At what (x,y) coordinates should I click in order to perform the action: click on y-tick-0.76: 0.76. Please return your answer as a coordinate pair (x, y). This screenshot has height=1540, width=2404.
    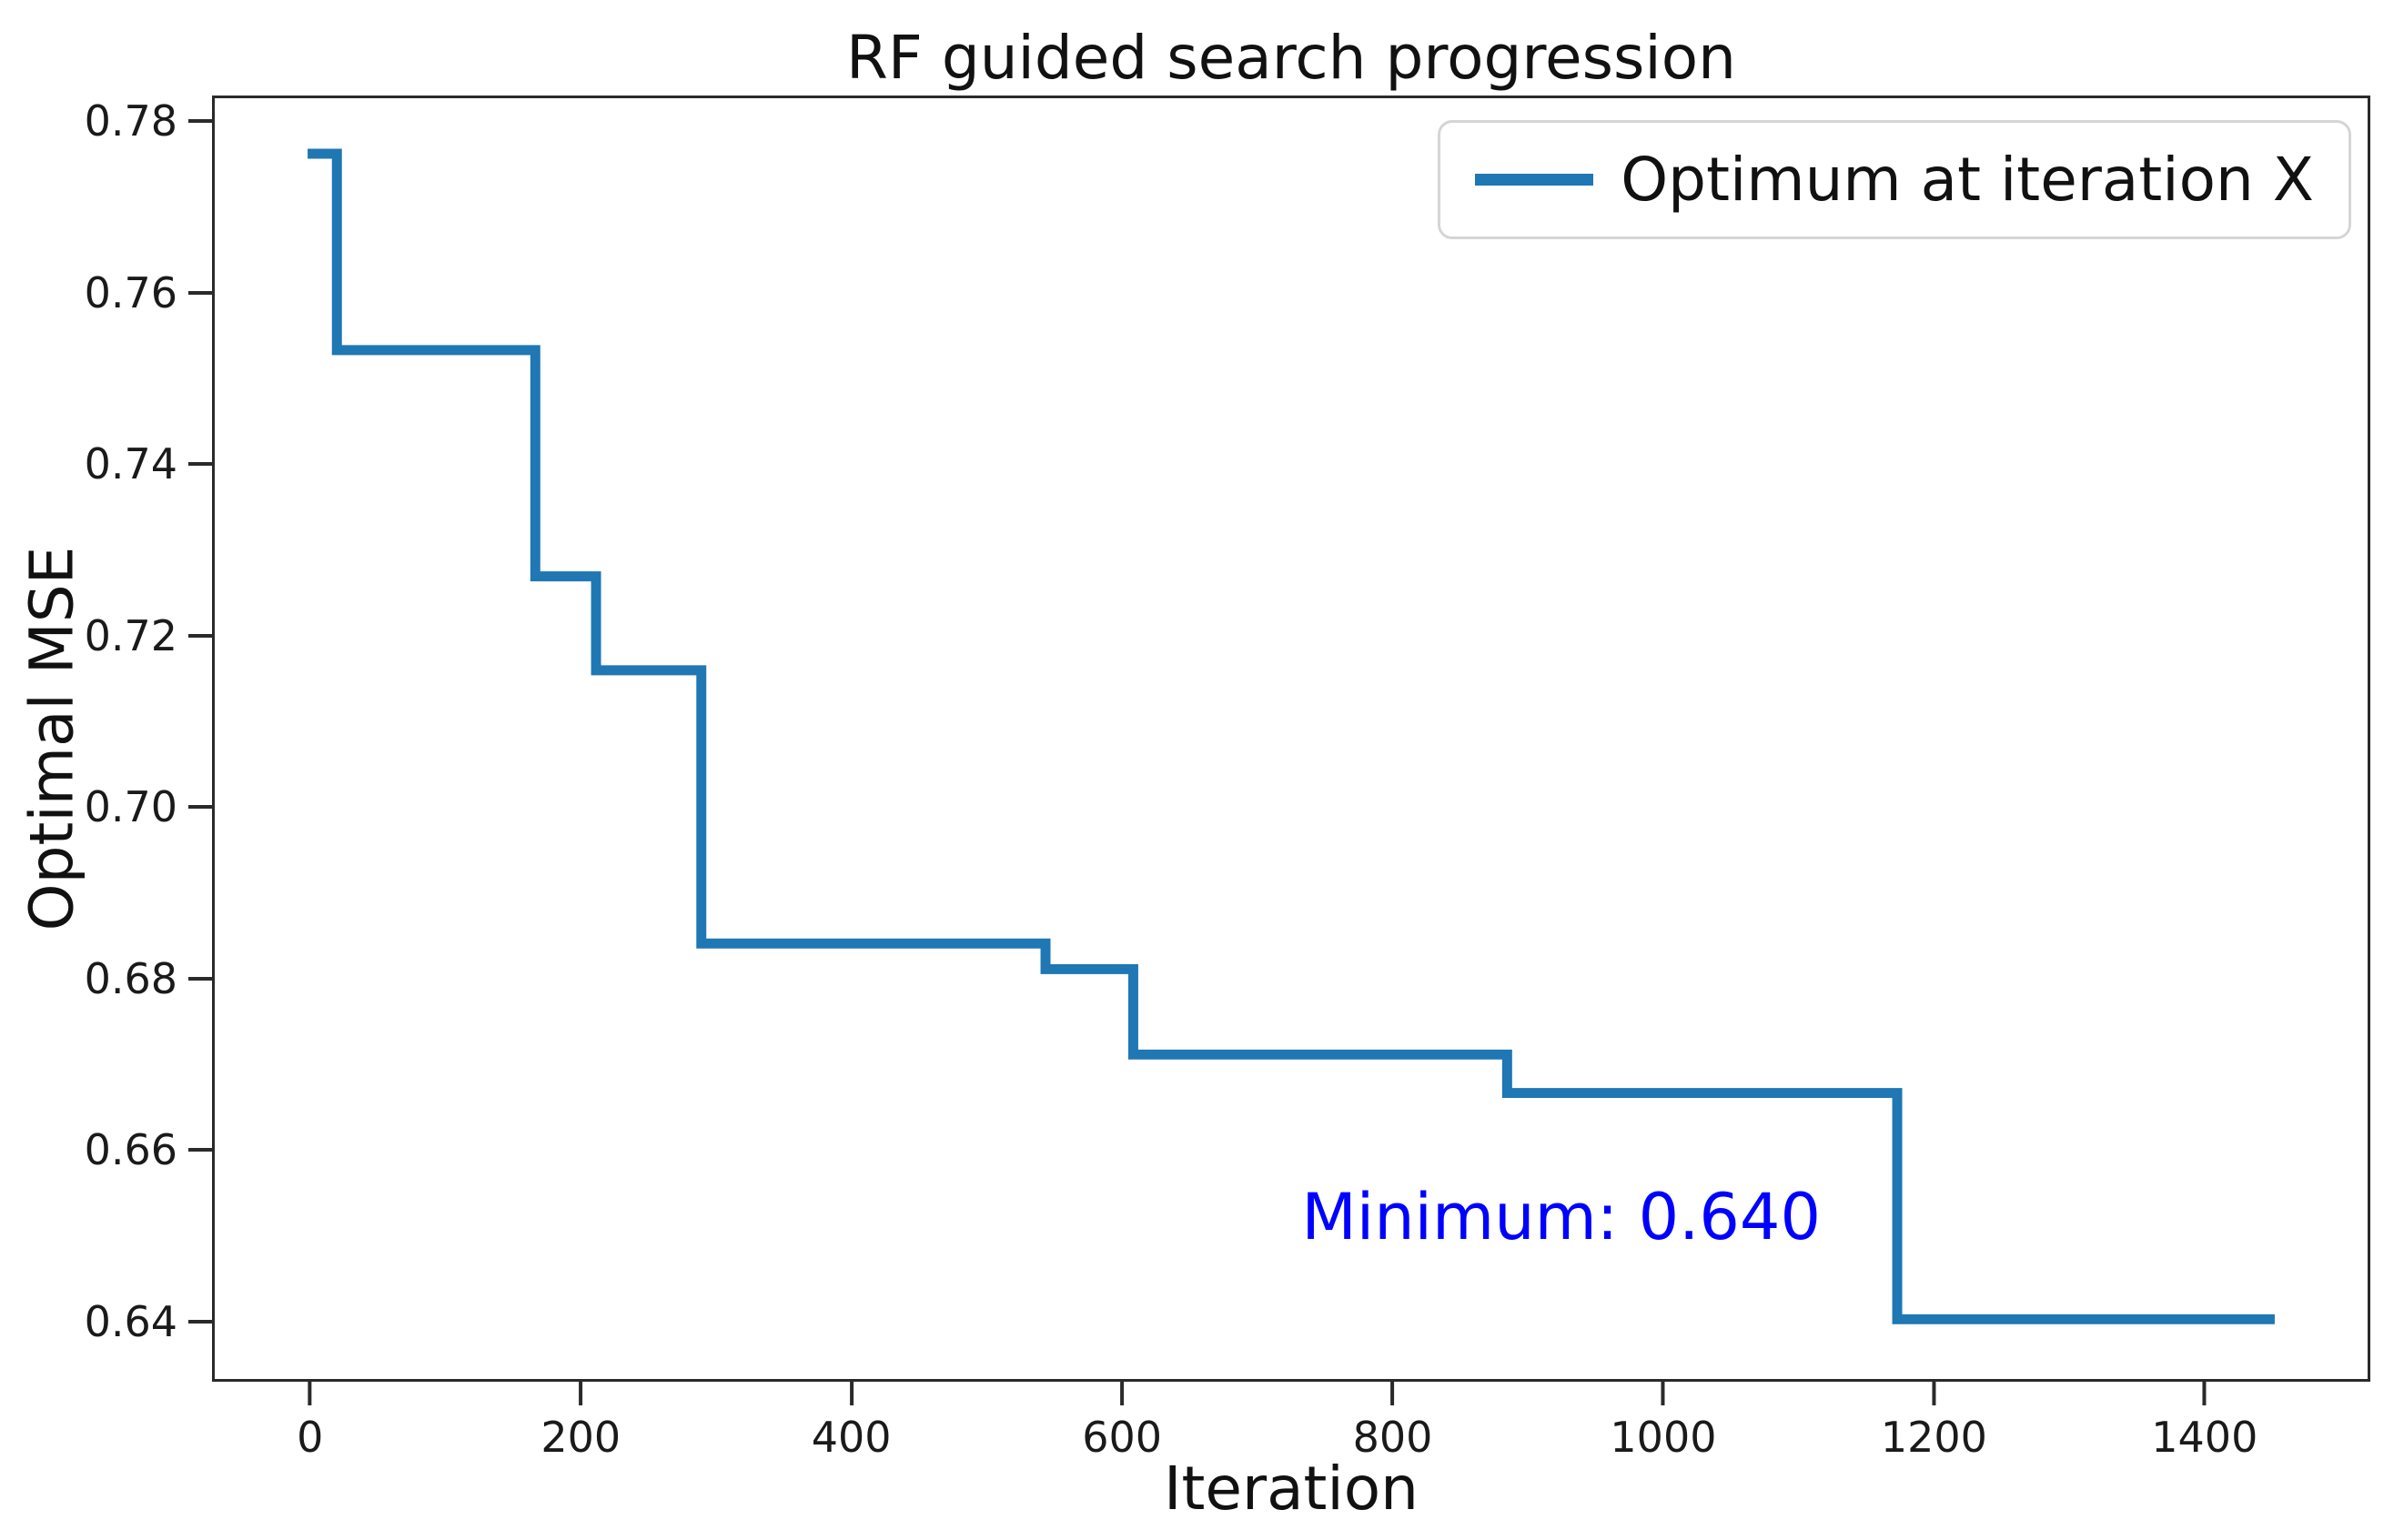
    Looking at the image, I should click on (106, 292).